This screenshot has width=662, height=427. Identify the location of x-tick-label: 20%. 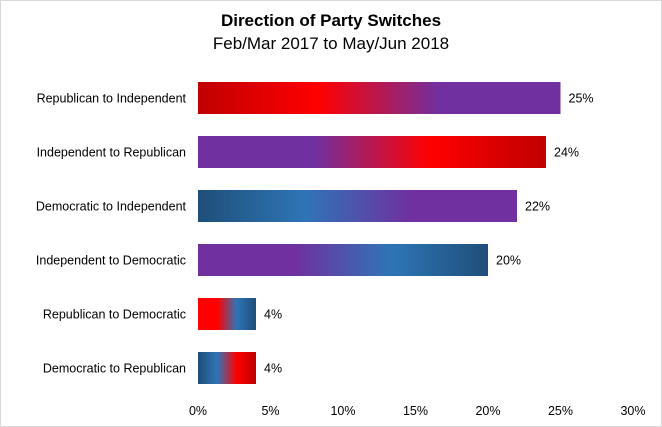
(487, 411).